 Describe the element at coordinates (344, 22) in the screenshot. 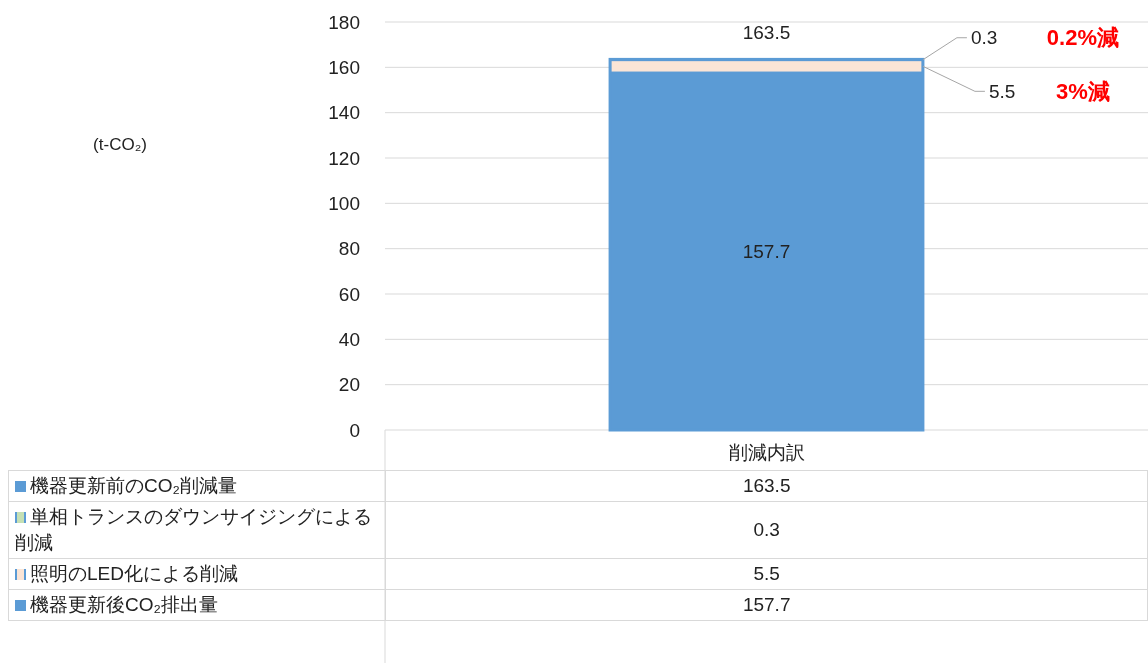

I see `y-tick-label: 180` at that location.